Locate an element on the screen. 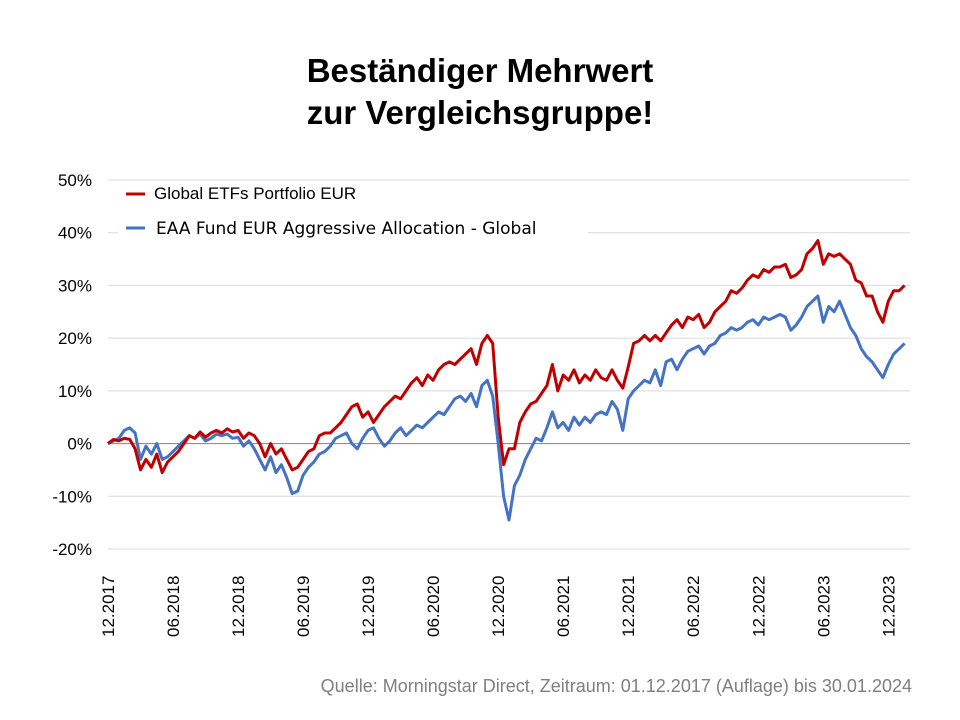 The height and width of the screenshot is (720, 960). chart-title-line-2: zur Vergleichsgruppe! is located at coordinates (480, 112).